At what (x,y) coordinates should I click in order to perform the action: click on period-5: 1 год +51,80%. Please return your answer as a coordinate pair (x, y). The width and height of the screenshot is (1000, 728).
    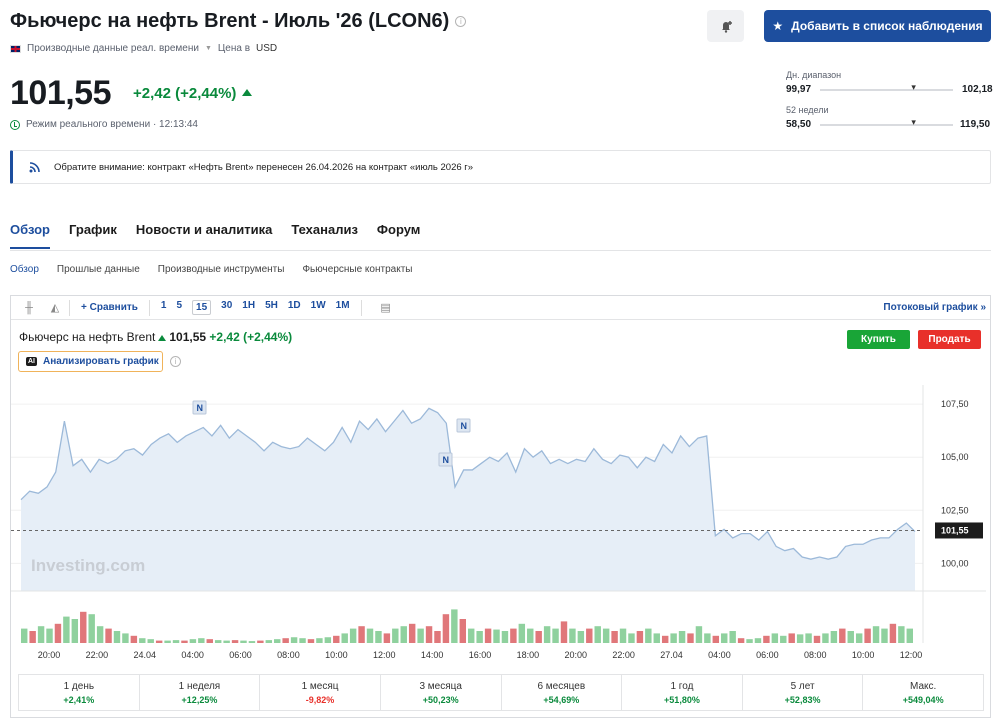
    Looking at the image, I should click on (682, 692).